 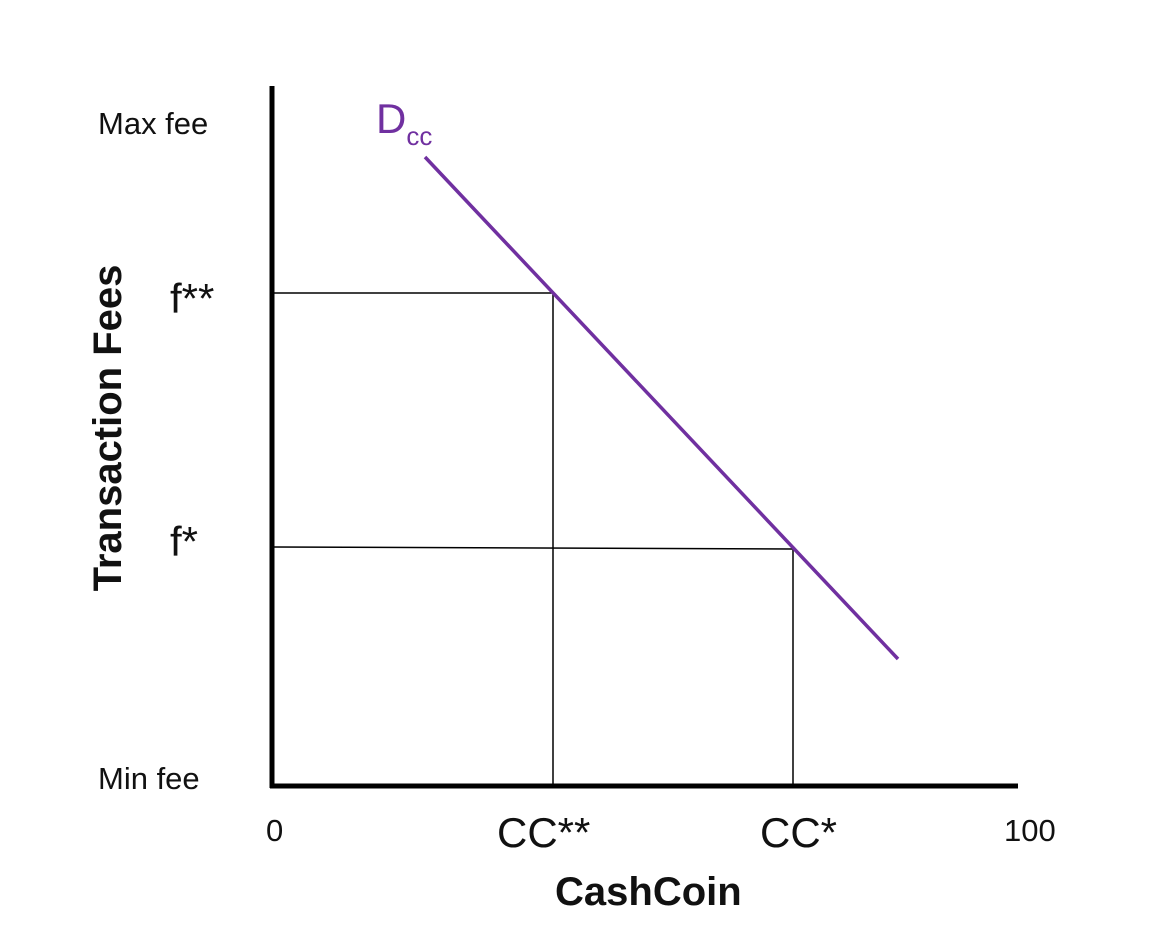 I want to click on y-axis-title: Transaction Fees, so click(x=108, y=428).